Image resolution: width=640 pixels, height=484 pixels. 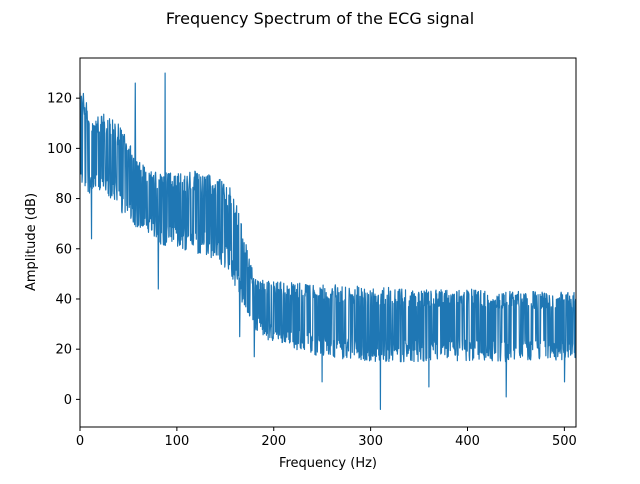 What do you see at coordinates (63, 299) in the screenshot?
I see `y-tick-label: 40` at bounding box center [63, 299].